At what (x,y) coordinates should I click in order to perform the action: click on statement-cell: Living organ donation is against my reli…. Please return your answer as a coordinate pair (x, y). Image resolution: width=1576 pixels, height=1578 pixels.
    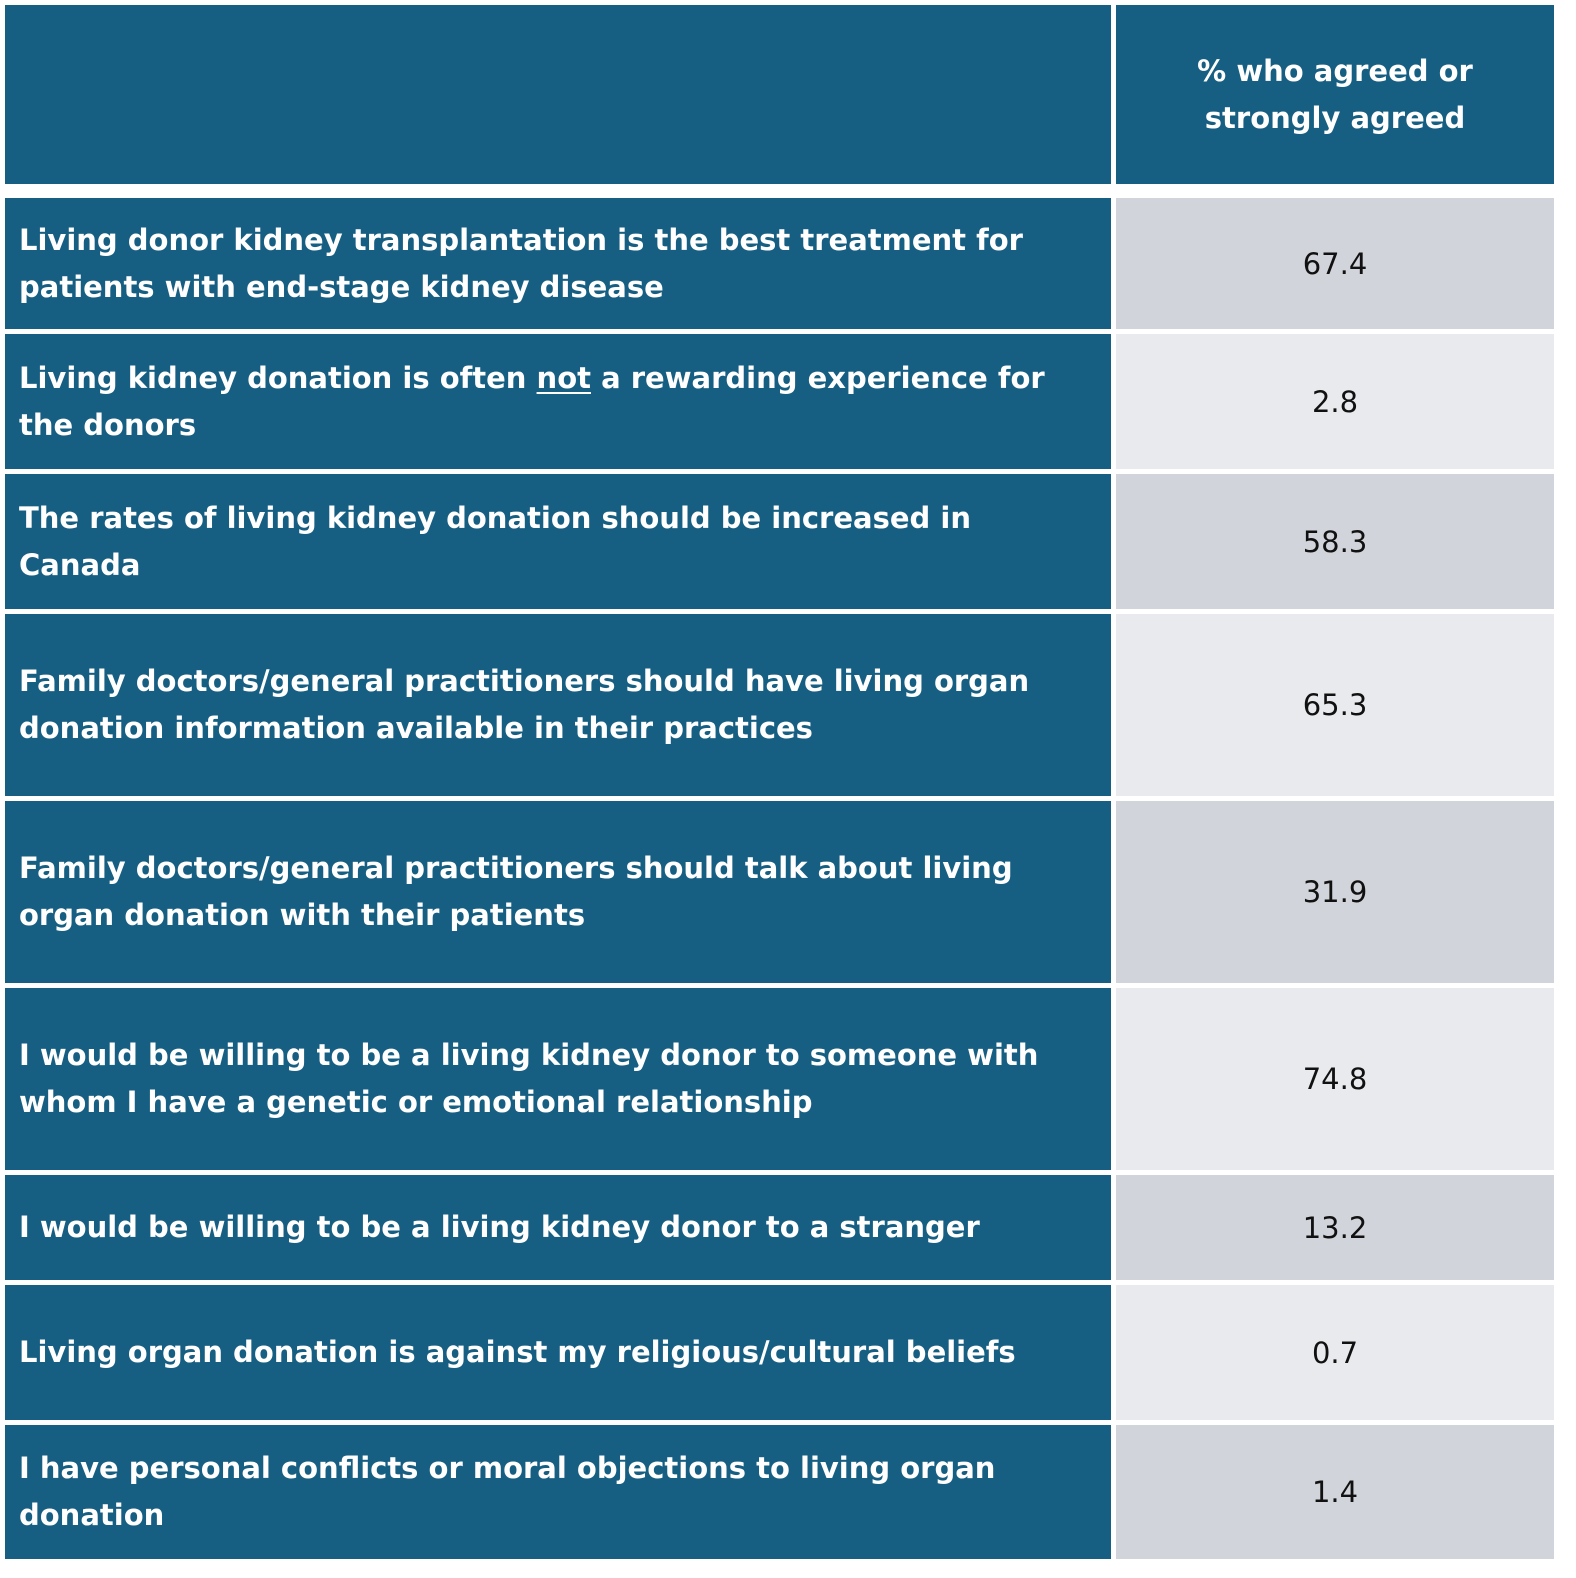
    Looking at the image, I should click on (558, 1352).